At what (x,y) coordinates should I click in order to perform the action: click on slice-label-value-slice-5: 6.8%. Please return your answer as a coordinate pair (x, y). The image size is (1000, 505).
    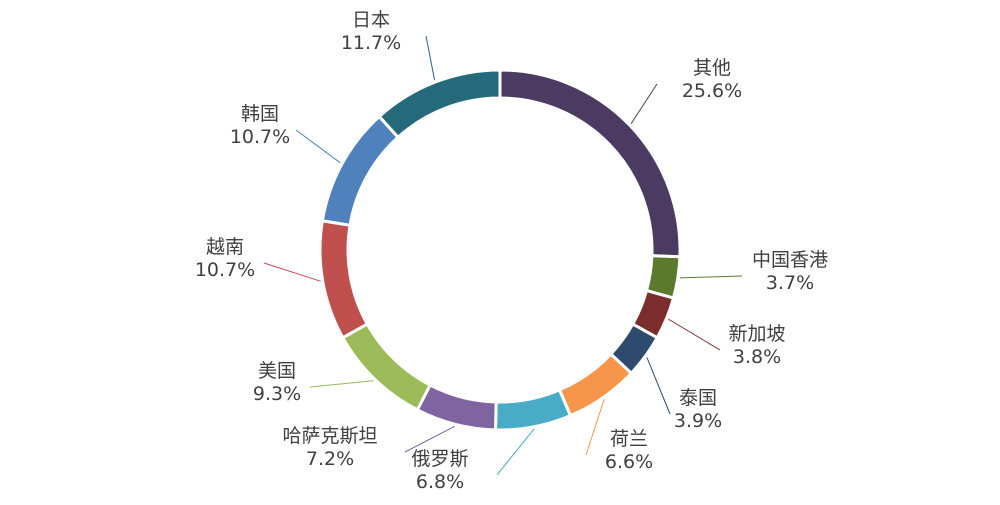
    Looking at the image, I should click on (440, 482).